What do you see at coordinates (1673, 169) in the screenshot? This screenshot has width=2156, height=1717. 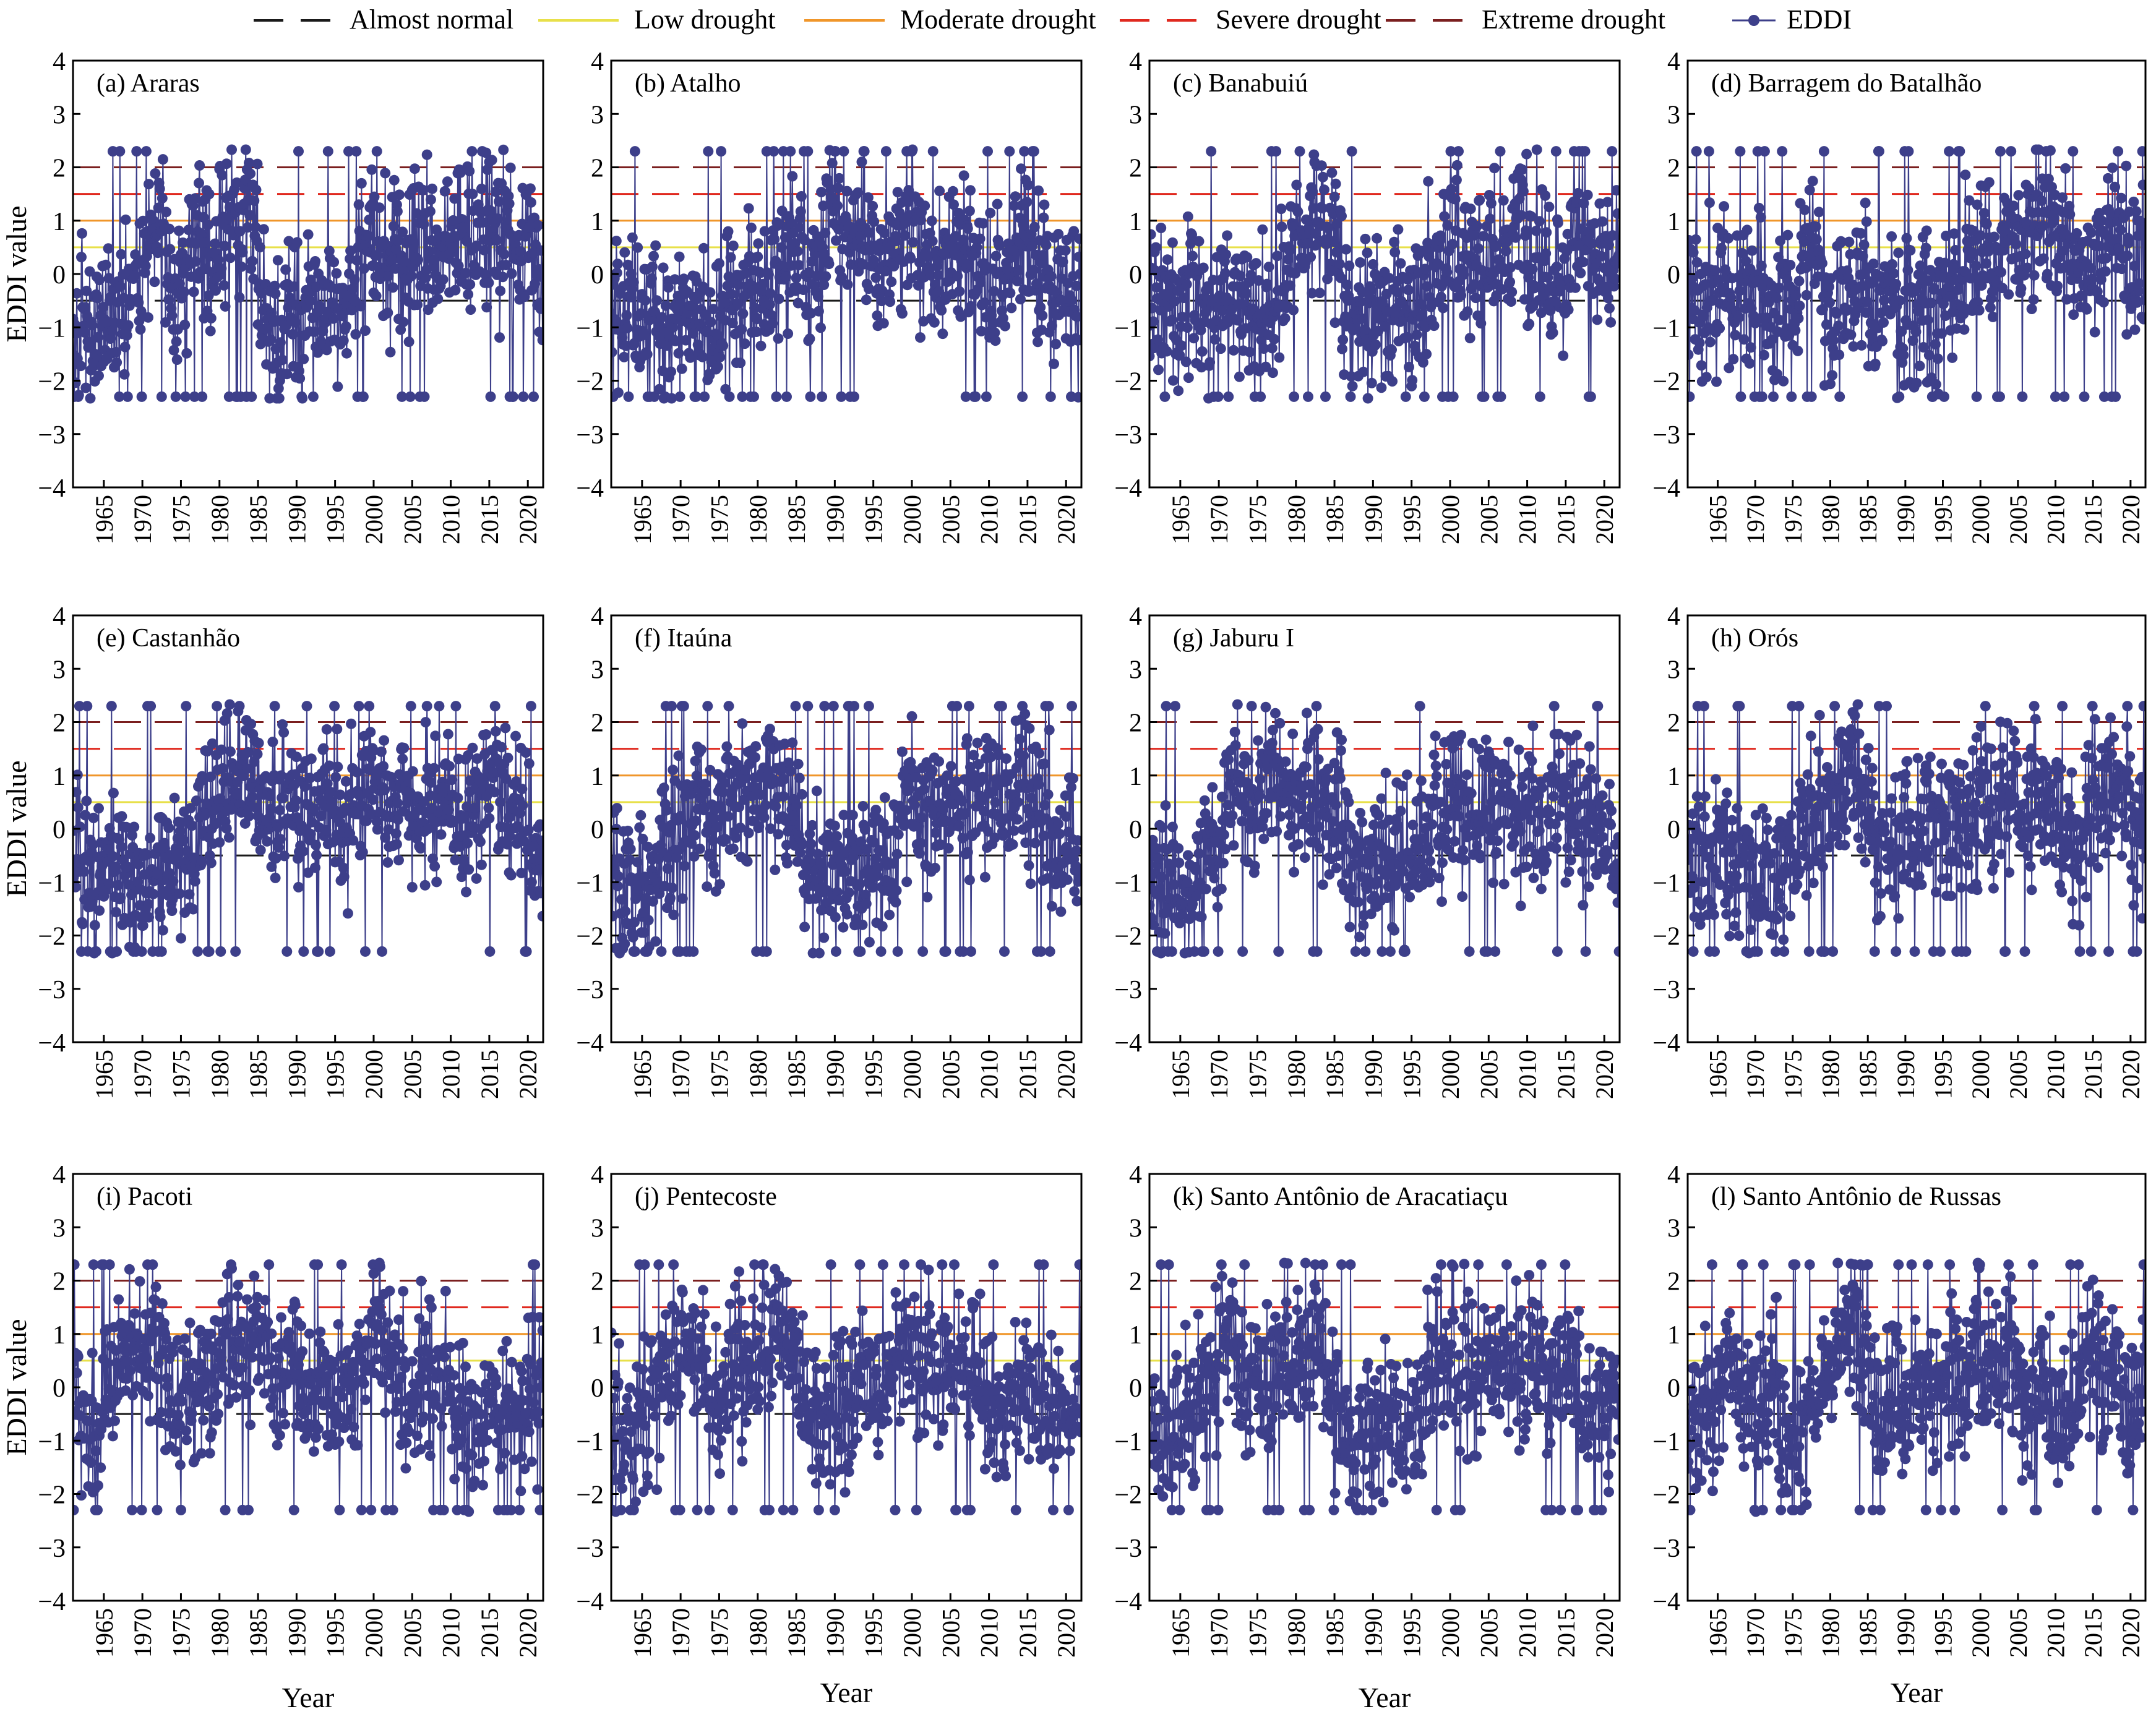 I see `y-tick-label: 2` at bounding box center [1673, 169].